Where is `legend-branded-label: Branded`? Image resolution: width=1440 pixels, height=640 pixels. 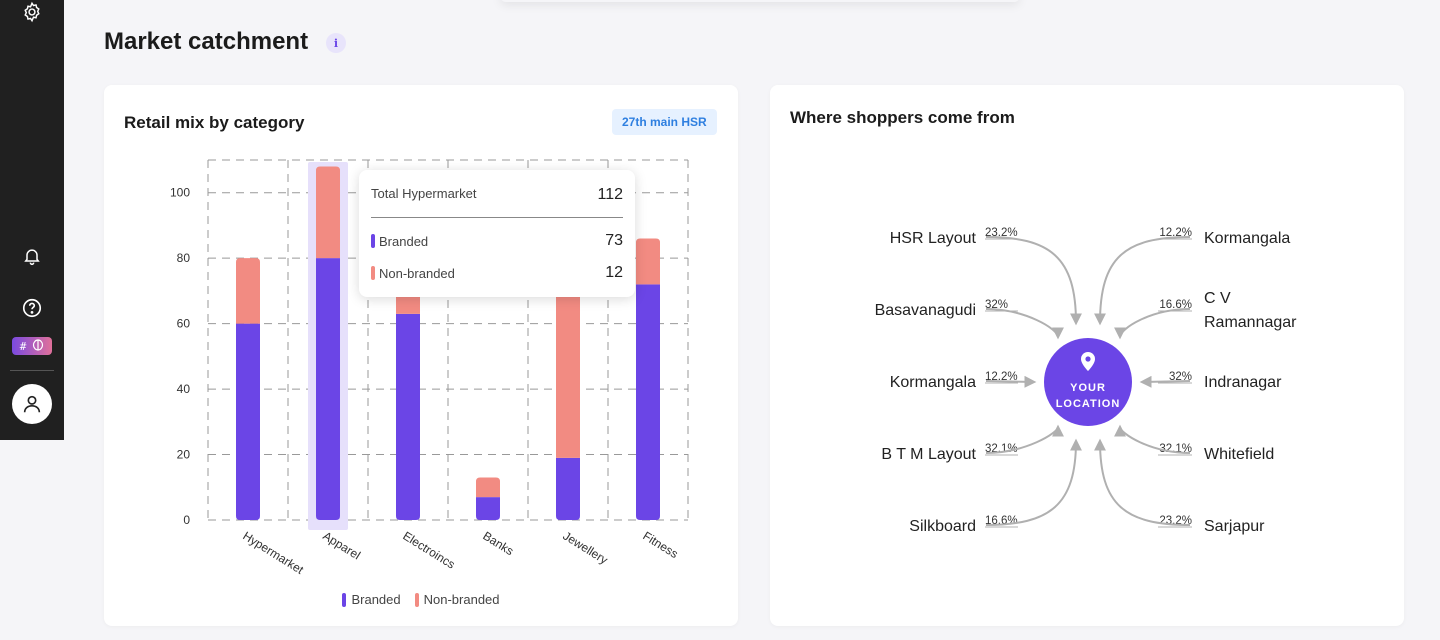 legend-branded-label: Branded is located at coordinates (376, 599).